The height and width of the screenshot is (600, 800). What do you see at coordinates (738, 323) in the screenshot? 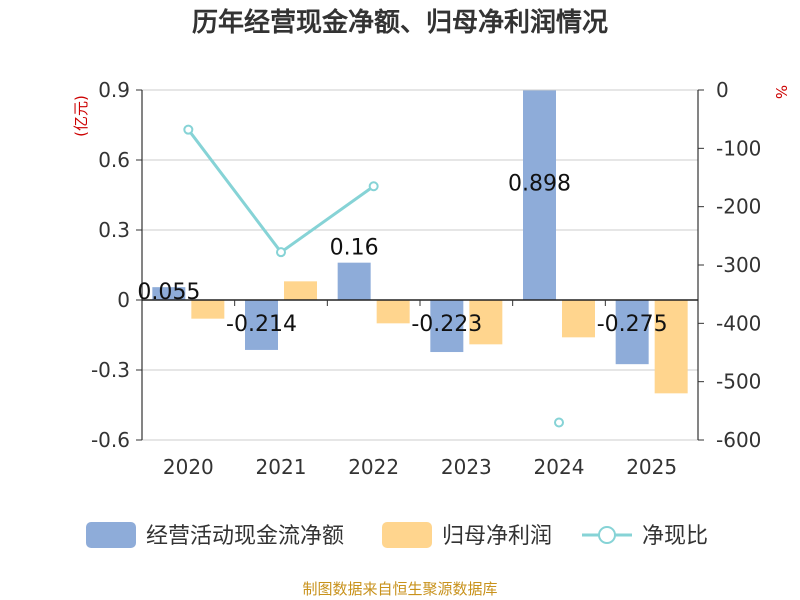
I see `right-tick-label: -400` at bounding box center [738, 323].